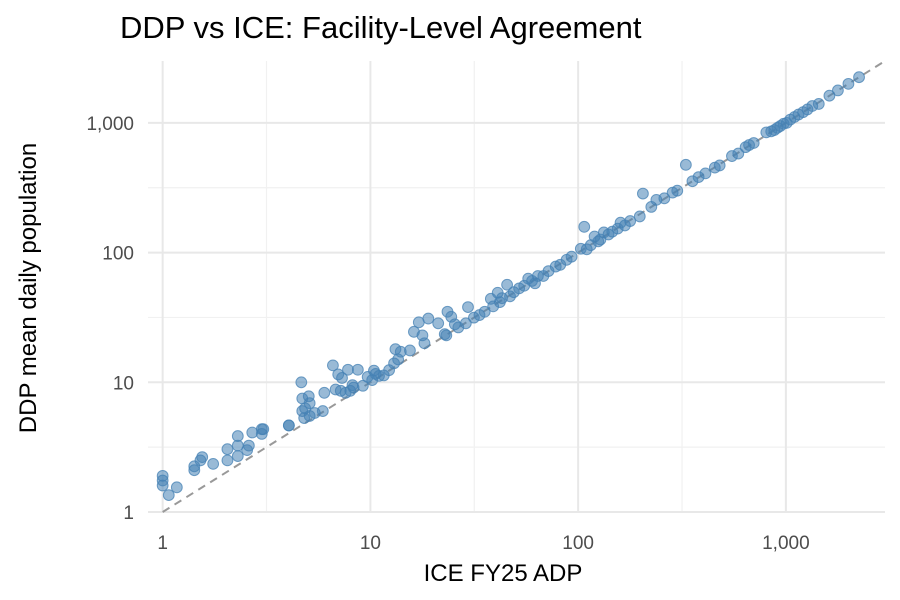 The image size is (900, 600). I want to click on y-tick-label: 1, so click(128, 513).